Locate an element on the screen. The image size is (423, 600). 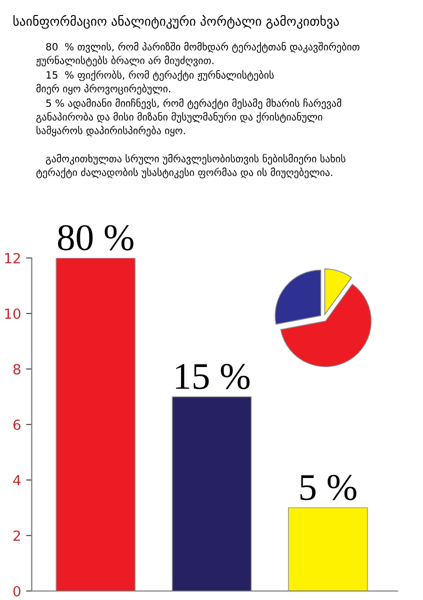
y-tick-label: 2 is located at coordinates (16, 535).